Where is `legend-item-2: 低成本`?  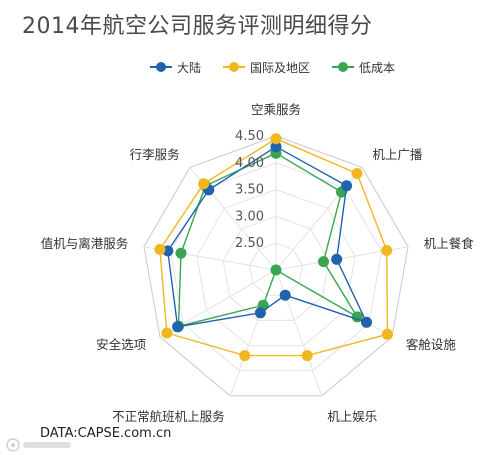 legend-item-2: 低成本 is located at coordinates (363, 67).